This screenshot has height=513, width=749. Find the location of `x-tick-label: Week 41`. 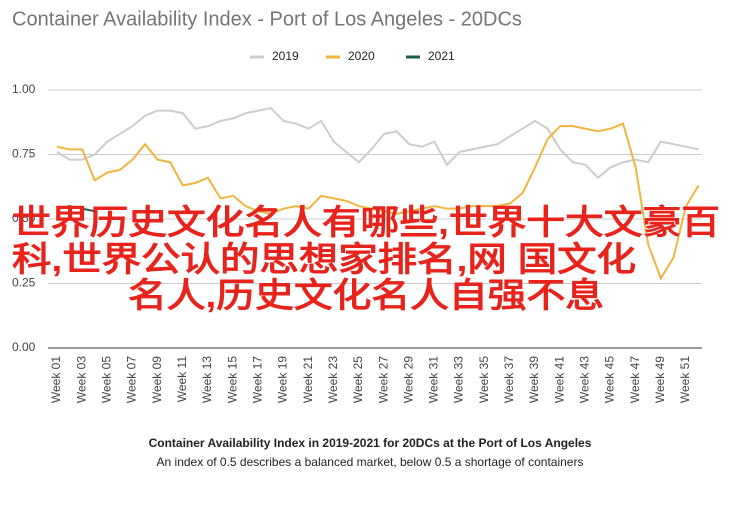

x-tick-label: Week 41 is located at coordinates (559, 379).